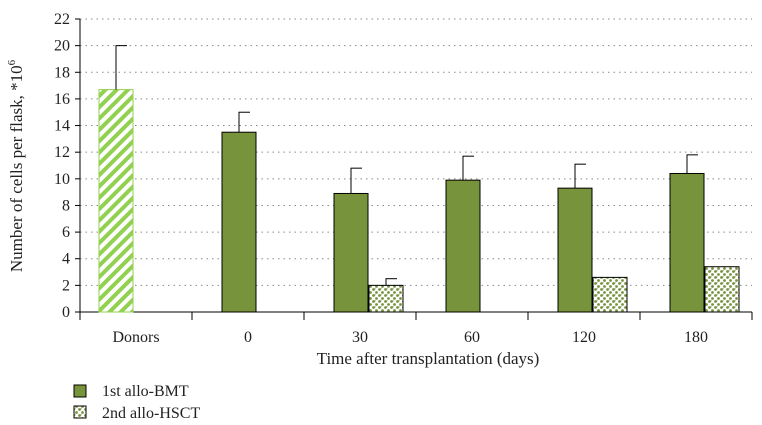 The height and width of the screenshot is (425, 762). I want to click on x-tick-label: 180, so click(696, 337).